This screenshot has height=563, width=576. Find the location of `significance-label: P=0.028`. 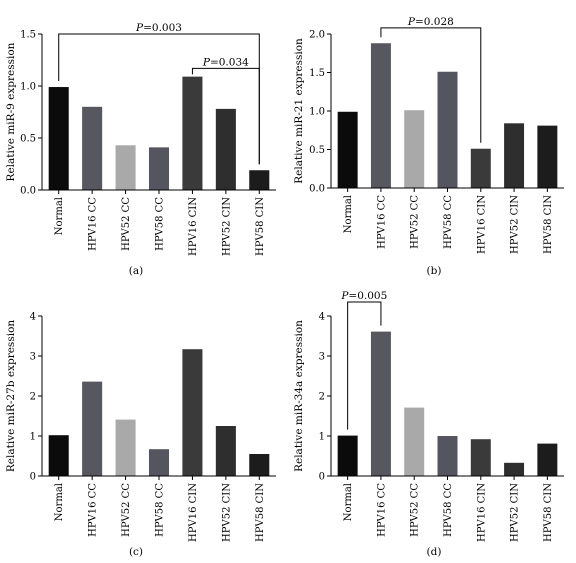

significance-label: P=0.028 is located at coordinates (430, 22).